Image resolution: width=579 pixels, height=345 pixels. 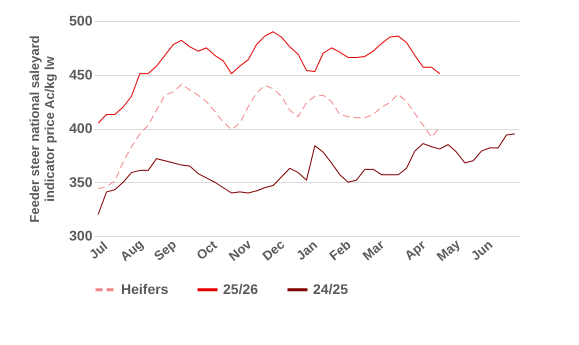 I want to click on x-tick-label: Mar, so click(x=374, y=250).